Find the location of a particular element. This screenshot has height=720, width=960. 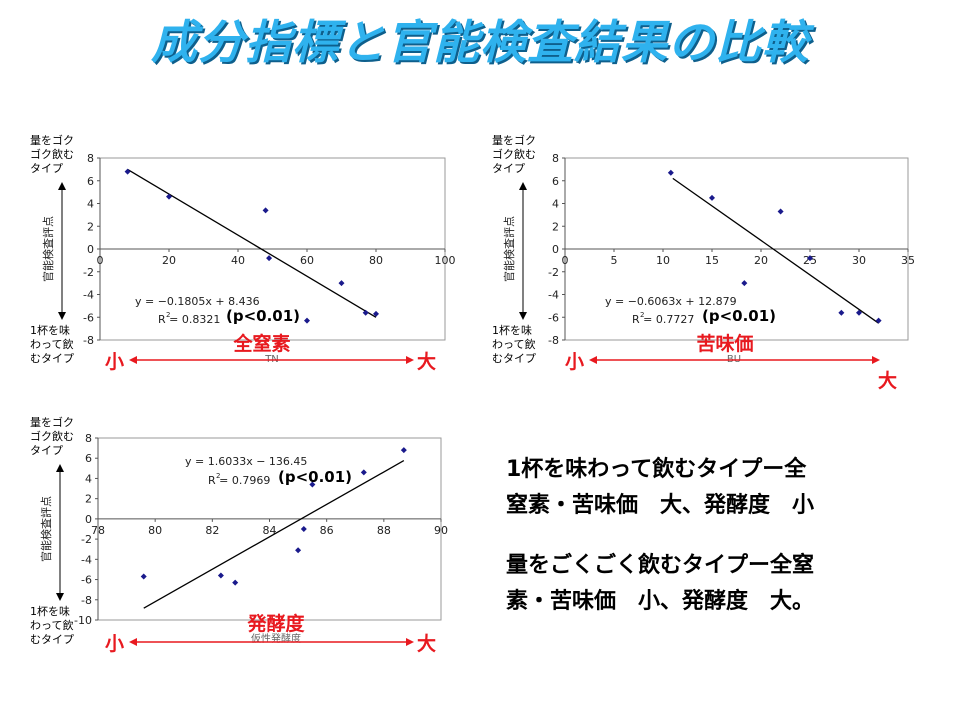

r-squared-label: R = 0.7969 is located at coordinates (239, 480).